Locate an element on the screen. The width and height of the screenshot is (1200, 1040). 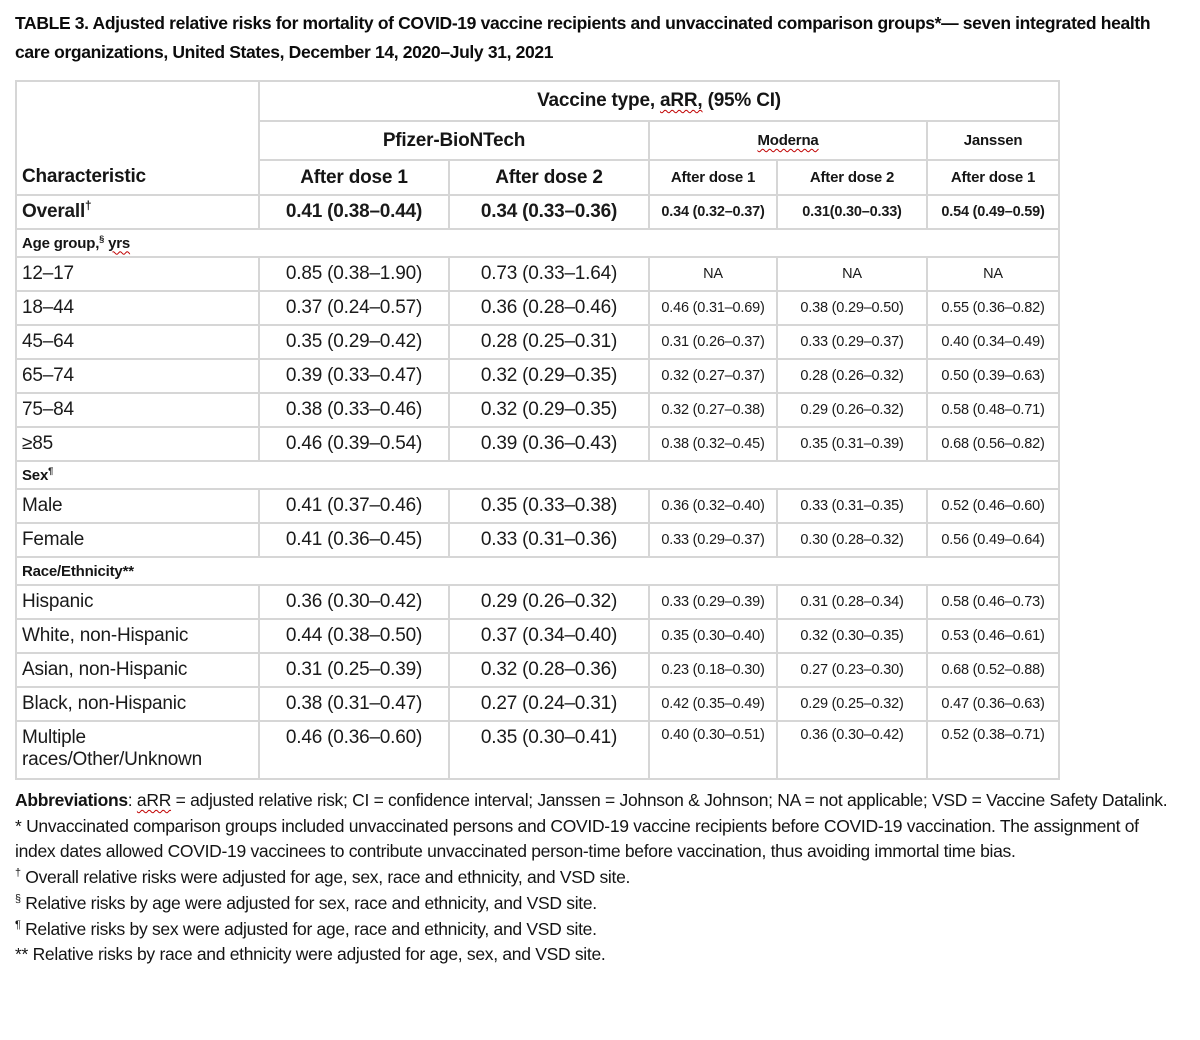
pfizer-dose1-header: After dose 1 is located at coordinates (354, 177).